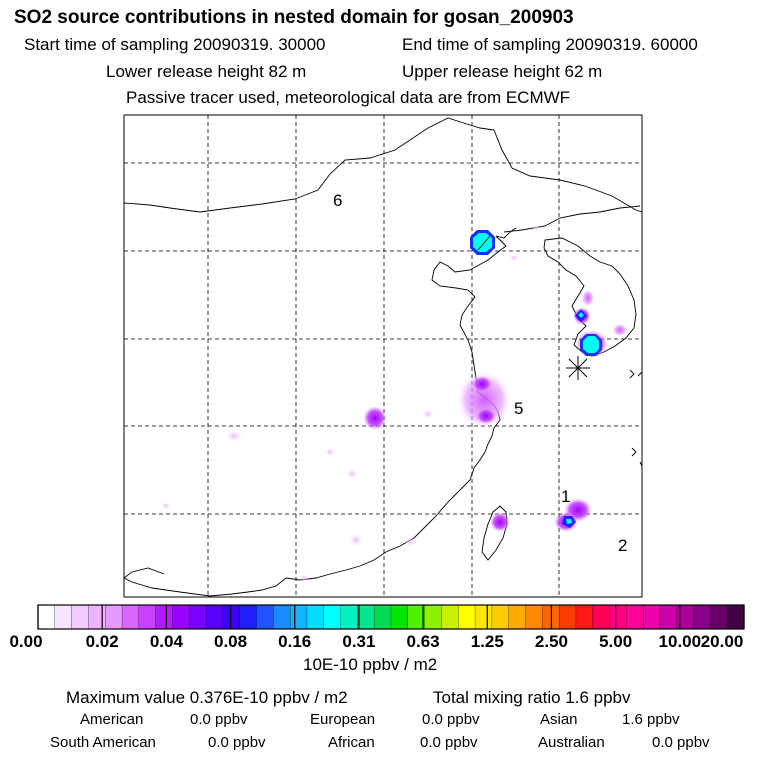 The width and height of the screenshot is (768, 768). I want to click on colorbar-tick-label: 0.00, so click(26, 641).